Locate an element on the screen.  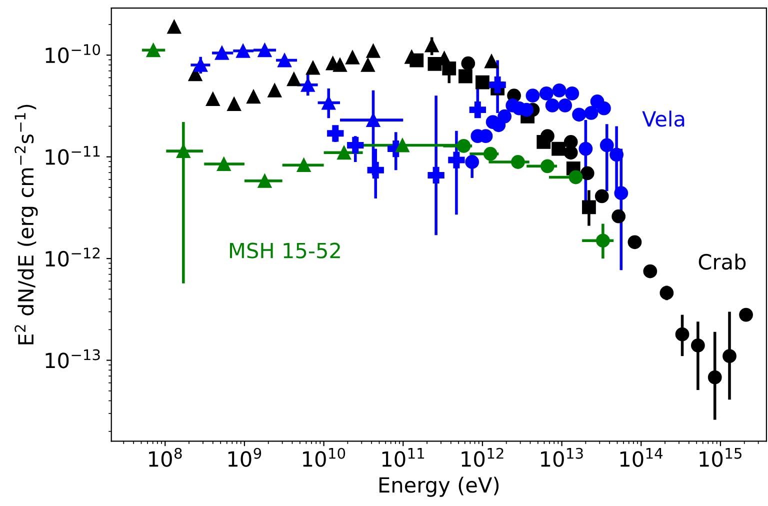
x-axis-title: Energy (eV) is located at coordinates (439, 486).